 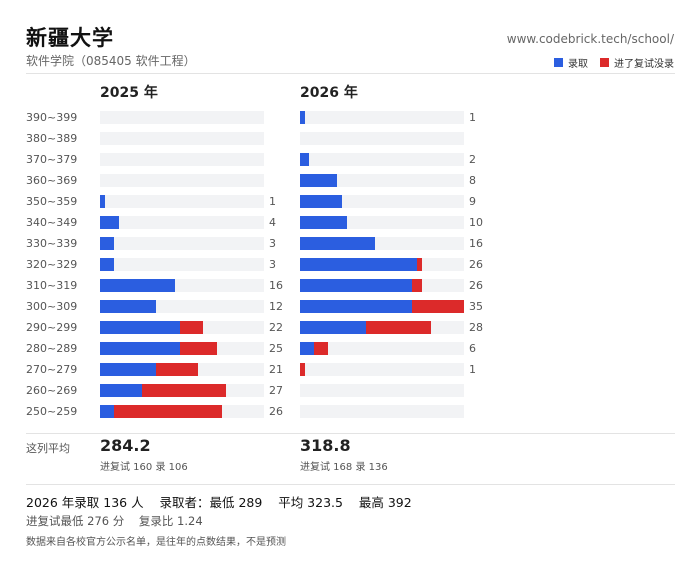 I want to click on summary-line-2: 进复试最低 276 分 复录比 1.24, so click(x=114, y=521).